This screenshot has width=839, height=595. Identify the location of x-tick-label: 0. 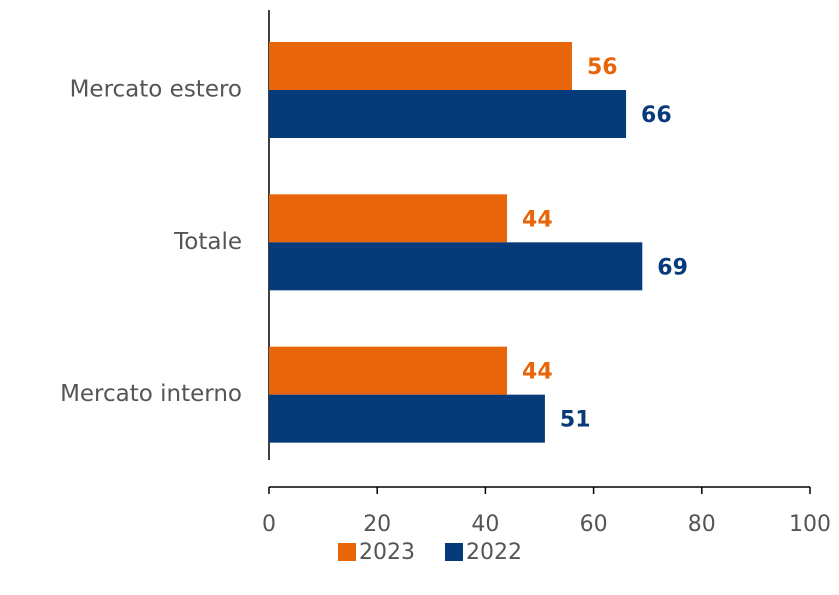
(269, 524).